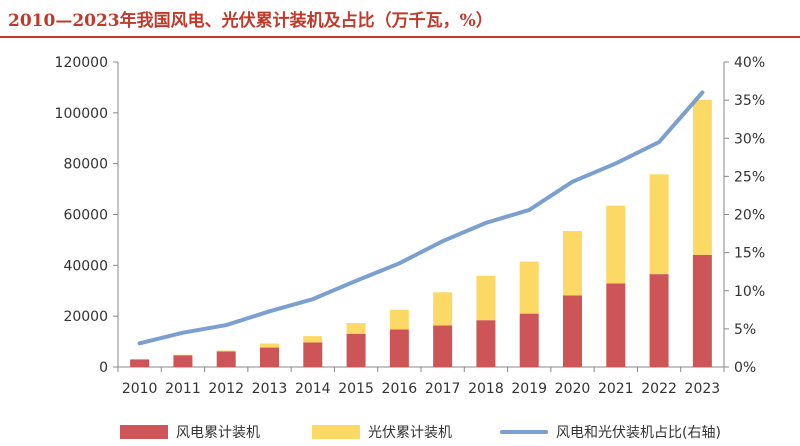 The image size is (800, 446). What do you see at coordinates (81, 63) in the screenshot?
I see `left-tick-label: 120000` at bounding box center [81, 63].